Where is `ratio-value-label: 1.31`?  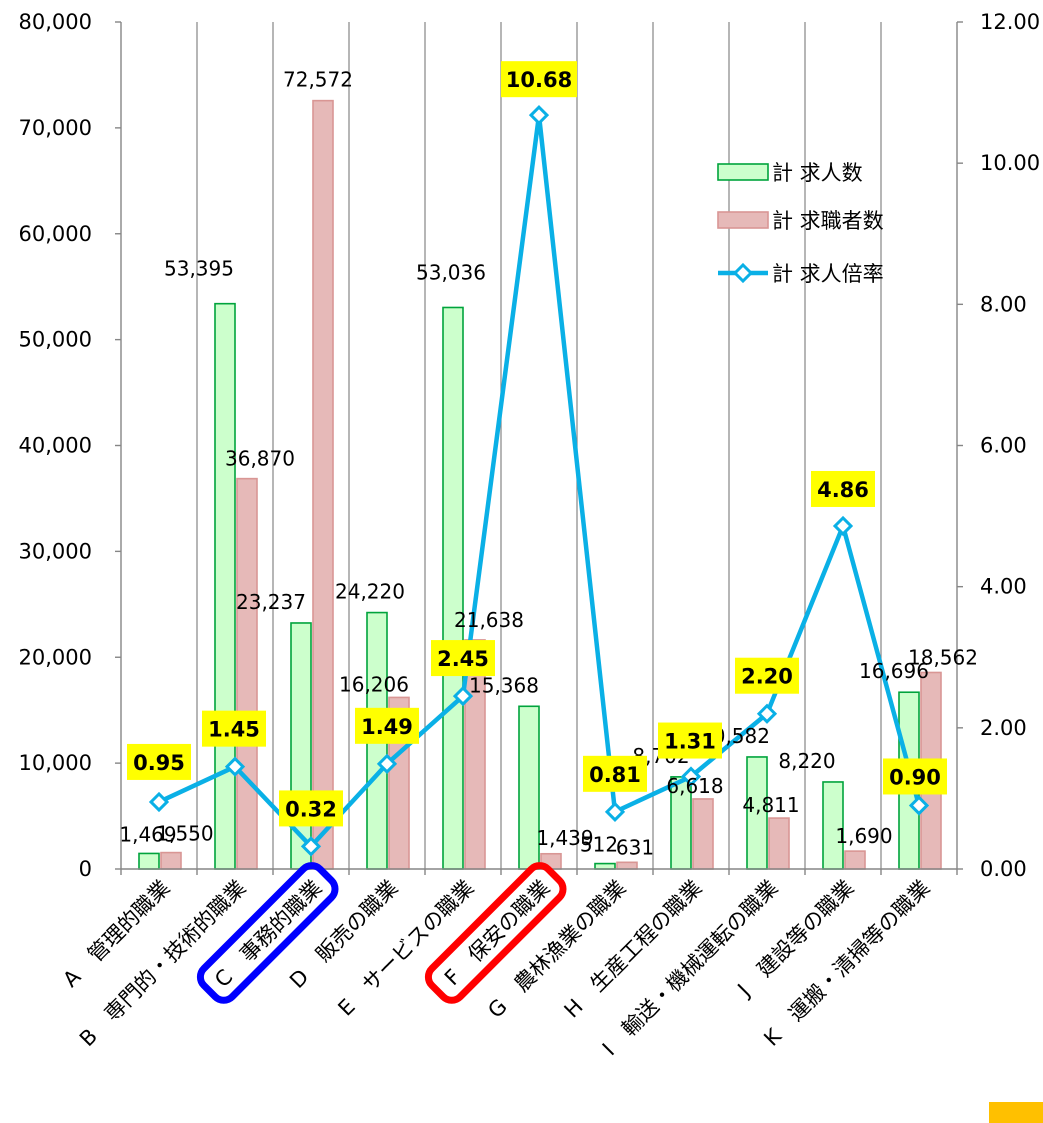 ratio-value-label: 1.31 is located at coordinates (690, 742).